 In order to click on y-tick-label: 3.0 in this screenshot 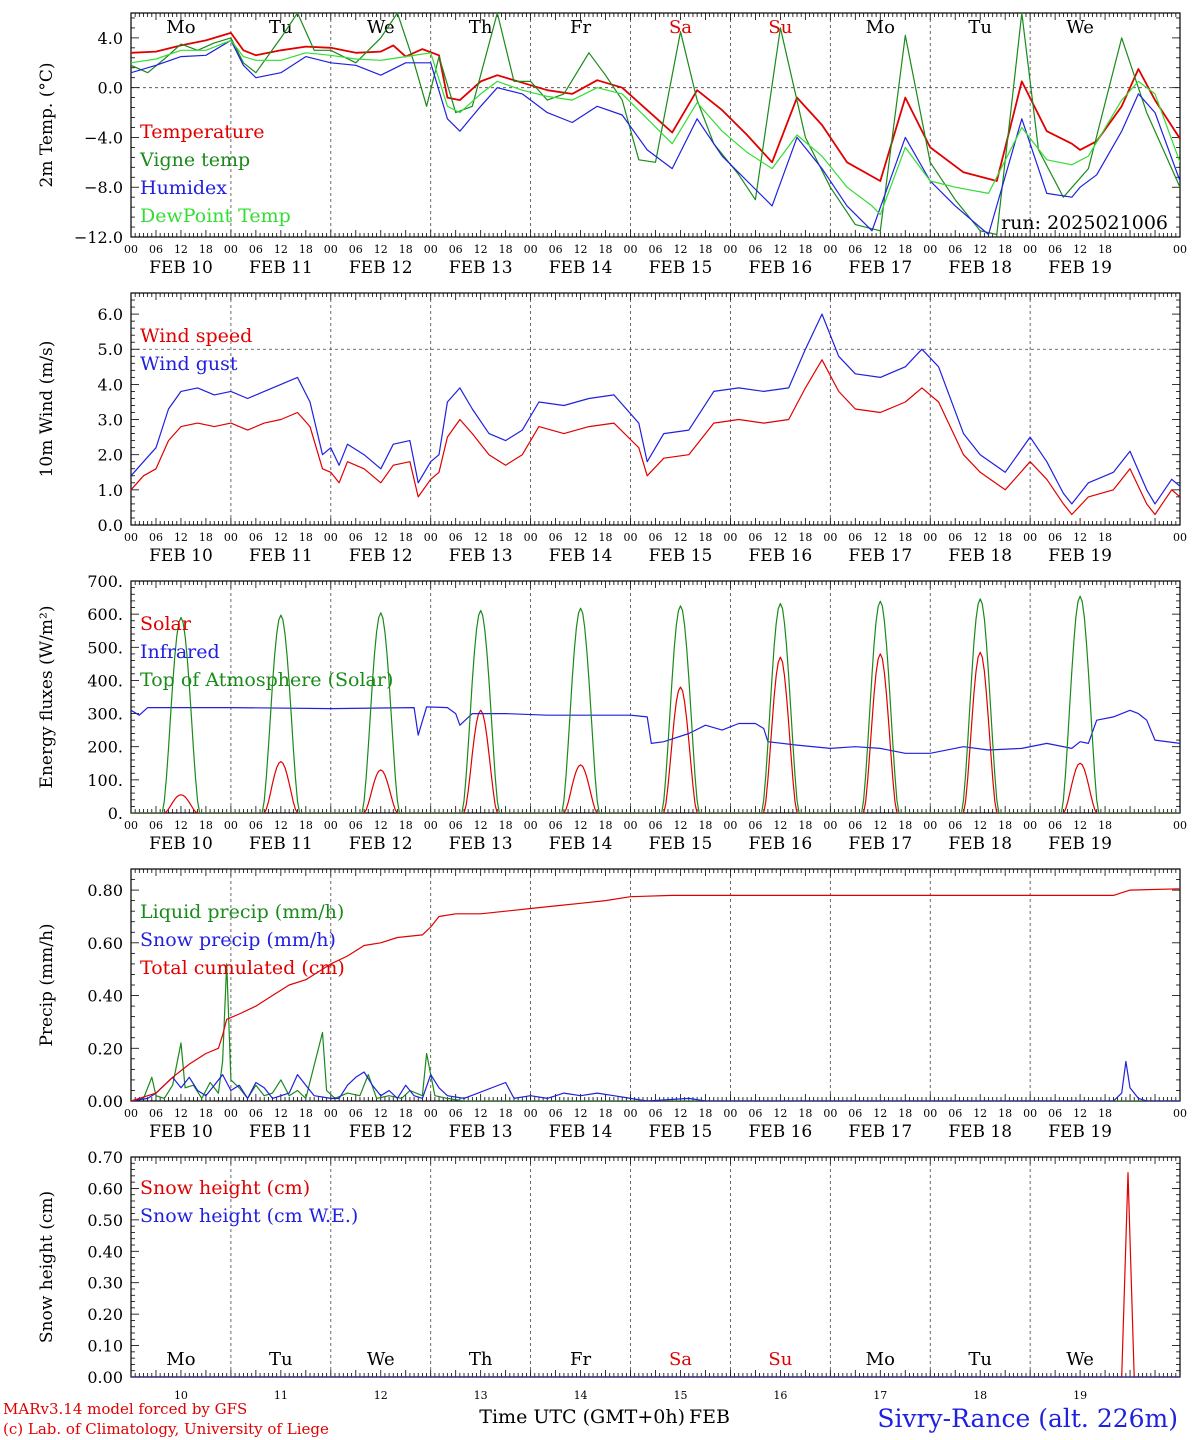, I will do `click(110, 420)`.